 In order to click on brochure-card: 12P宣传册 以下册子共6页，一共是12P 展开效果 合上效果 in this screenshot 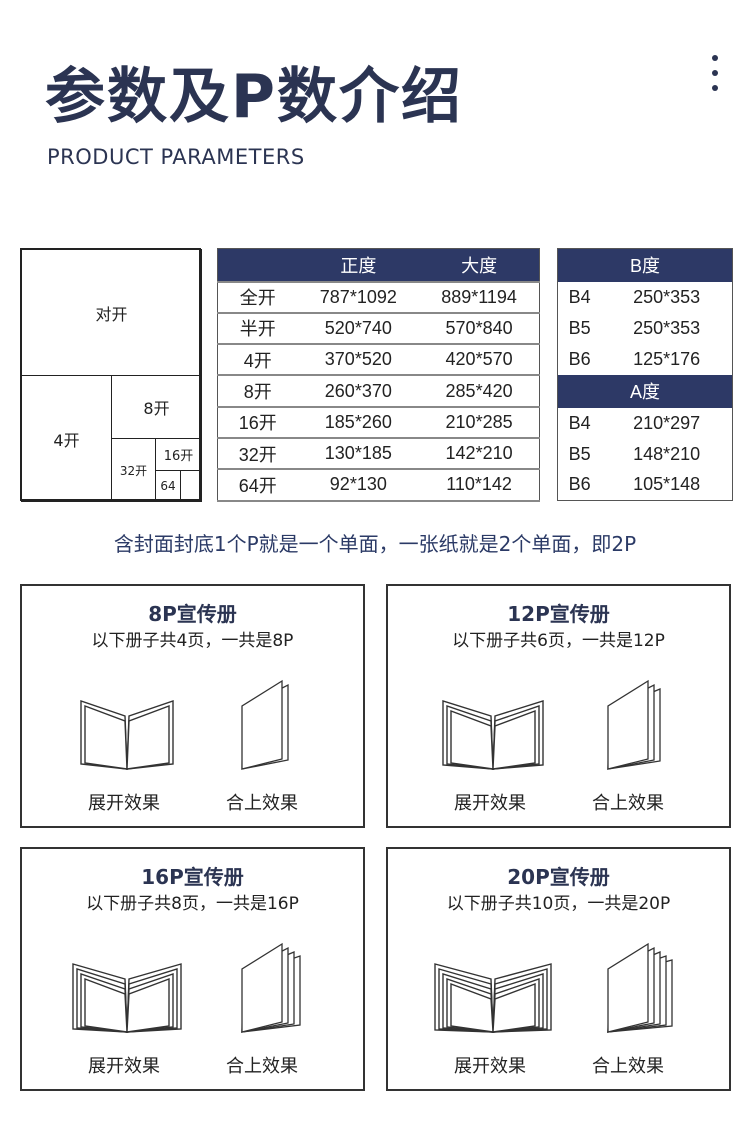, I will do `click(558, 706)`.